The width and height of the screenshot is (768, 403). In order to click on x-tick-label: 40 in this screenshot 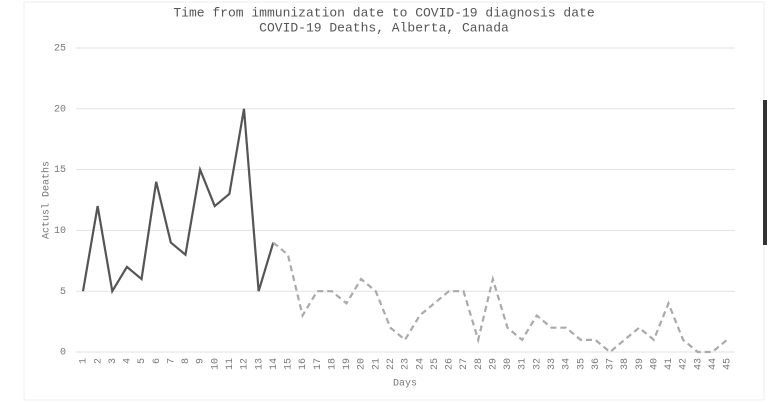, I will do `click(654, 364)`.